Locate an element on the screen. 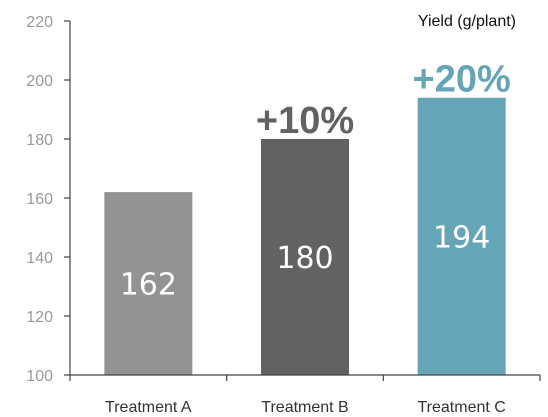 Image resolution: width=548 pixels, height=417 pixels. x-category-label: Treatment C is located at coordinates (462, 407).